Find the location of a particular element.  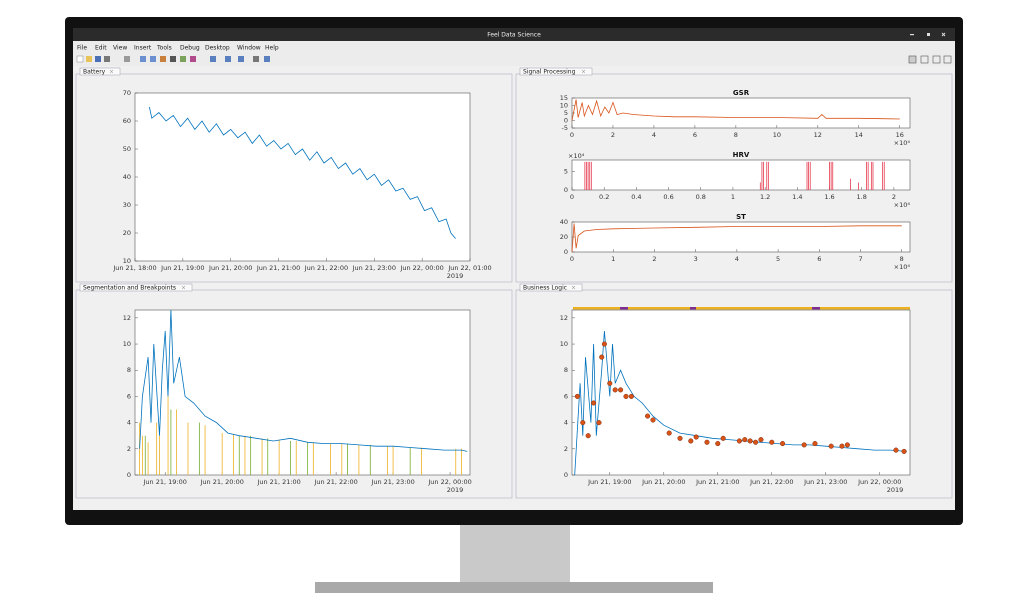

x-tick-label: 0.4 is located at coordinates (636, 197).